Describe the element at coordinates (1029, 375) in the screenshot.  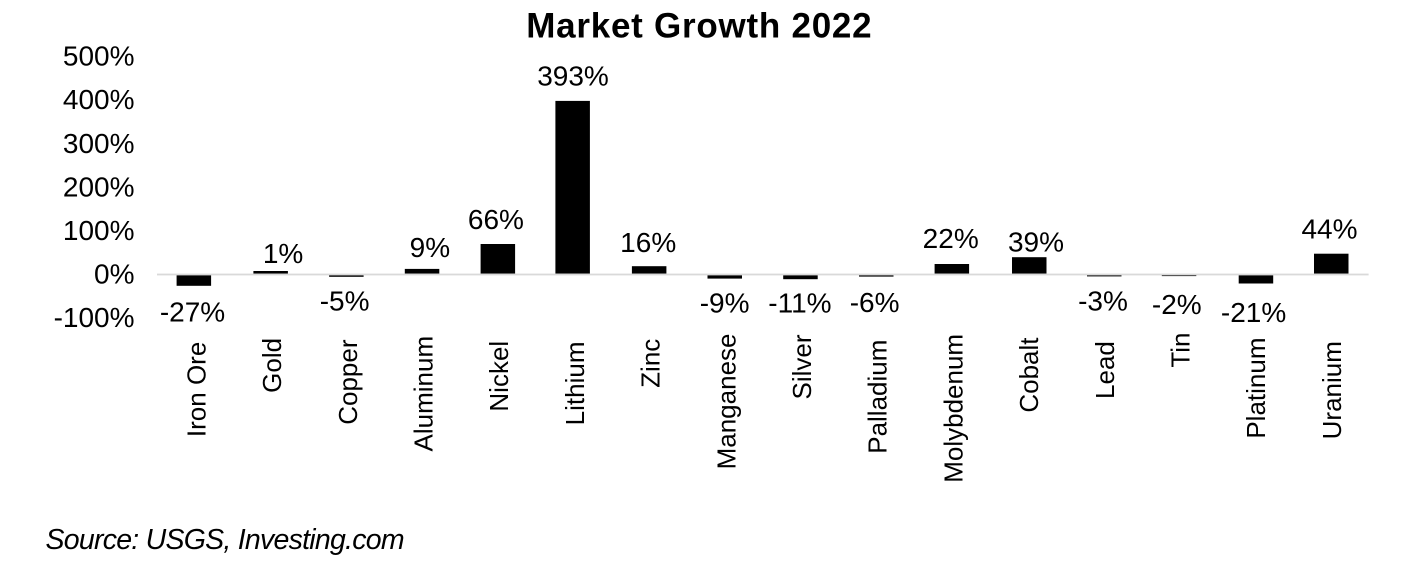
I see `svg-text: Cobalt` at that location.